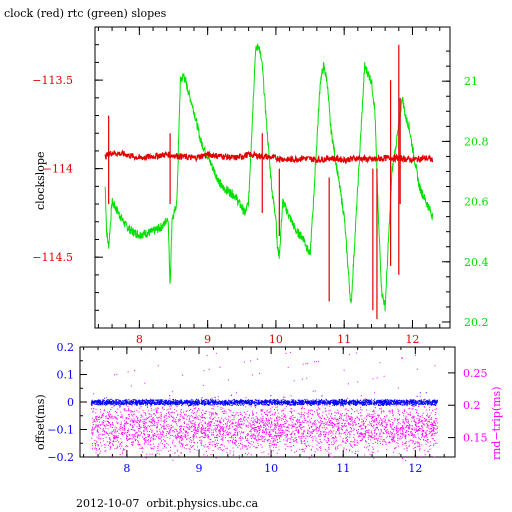 Image resolution: width=512 pixels, height=512 pixels. I want to click on top-y-tick-label: −114, so click(58, 169).